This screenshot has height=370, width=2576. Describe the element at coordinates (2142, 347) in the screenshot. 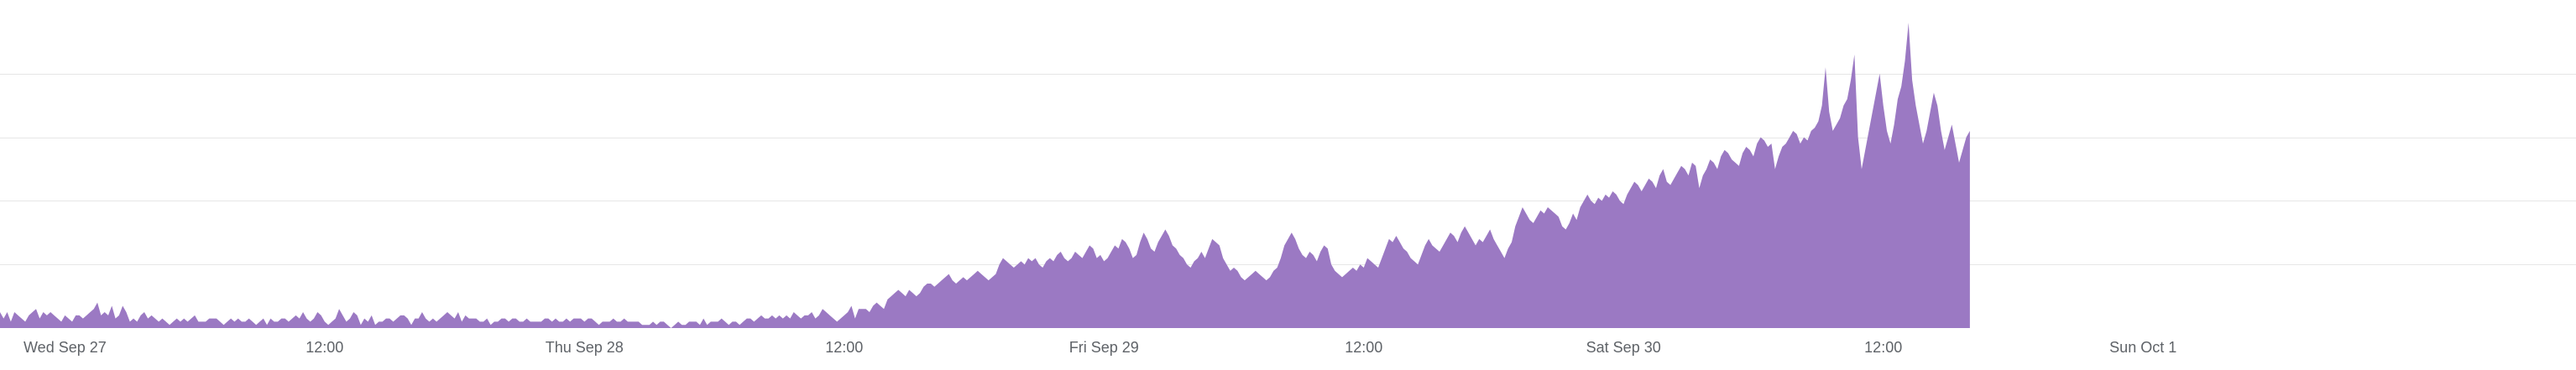

I see `x-tick-label-8: Sun Oct 1` at that location.